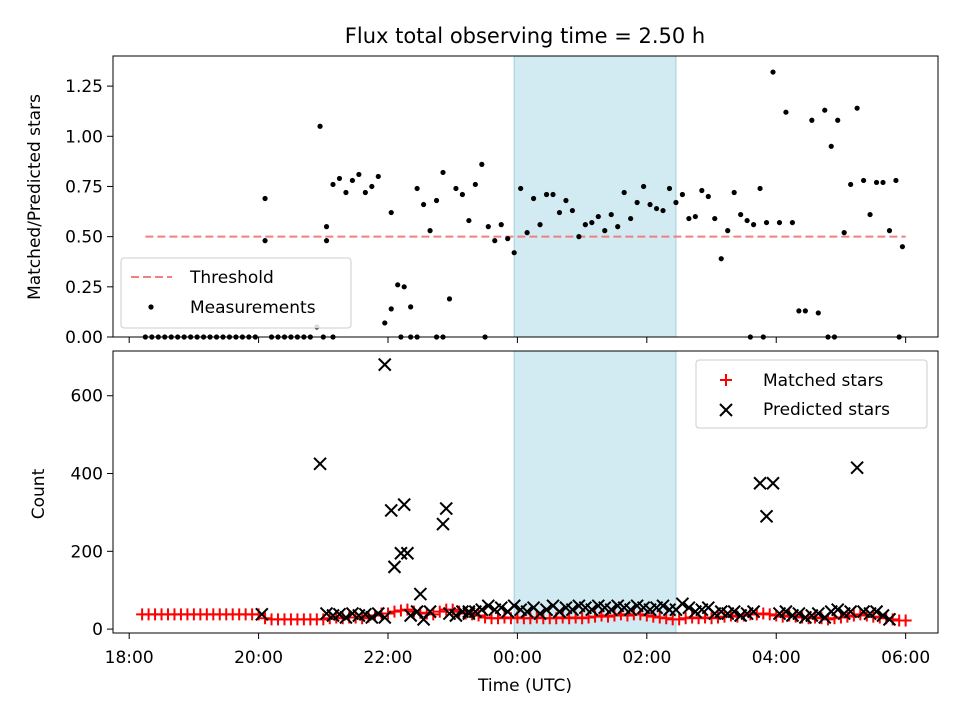 This screenshot has height=724, width=960. Describe the element at coordinates (129, 658) in the screenshot. I see `x-tick-label: 18:00` at that location.